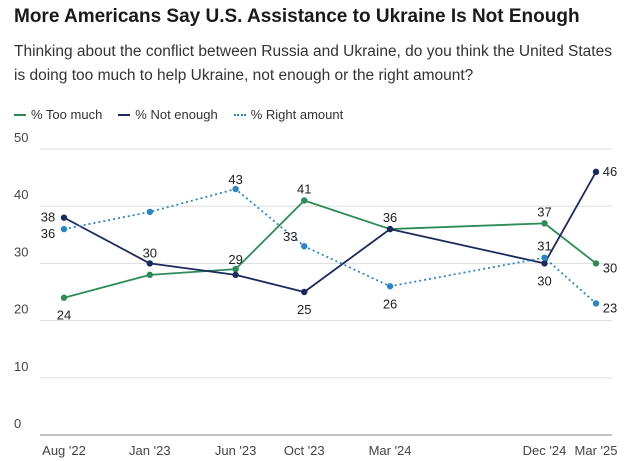  What do you see at coordinates (390, 450) in the screenshot?
I see `x-tick-label: Mar '24` at bounding box center [390, 450].